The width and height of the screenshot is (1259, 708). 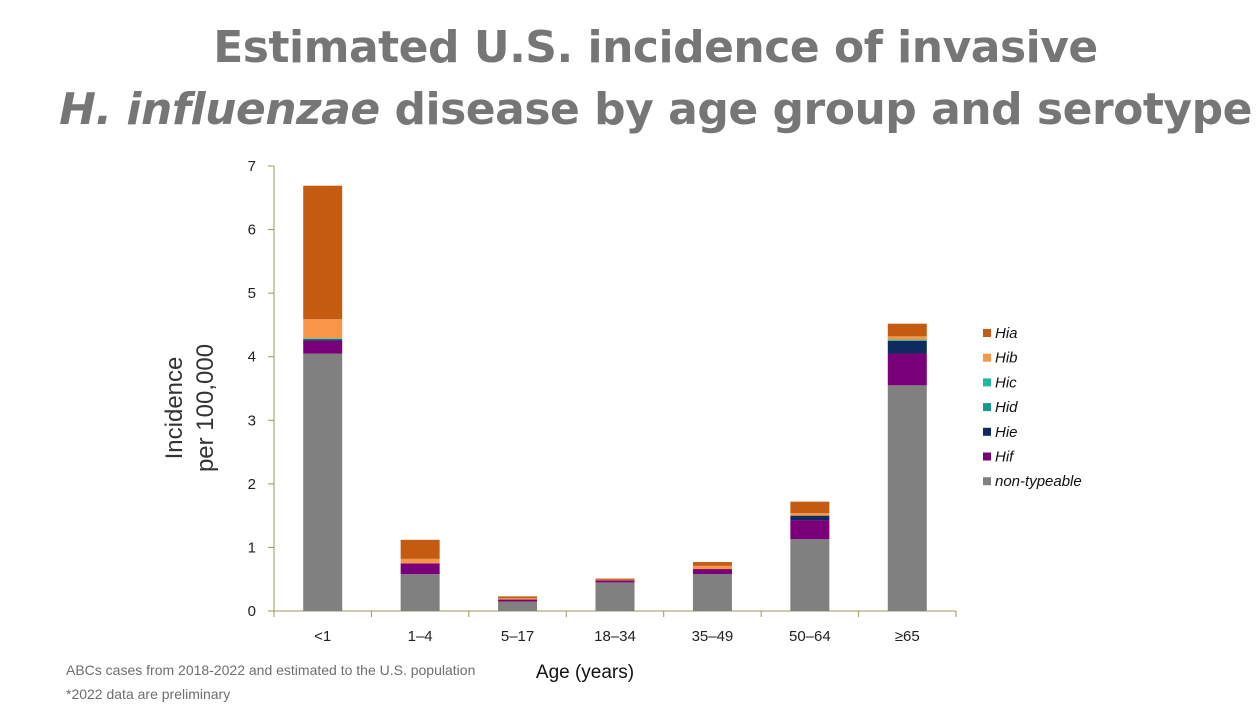 What do you see at coordinates (1005, 457) in the screenshot?
I see `legend-label-hif: Hif` at bounding box center [1005, 457].